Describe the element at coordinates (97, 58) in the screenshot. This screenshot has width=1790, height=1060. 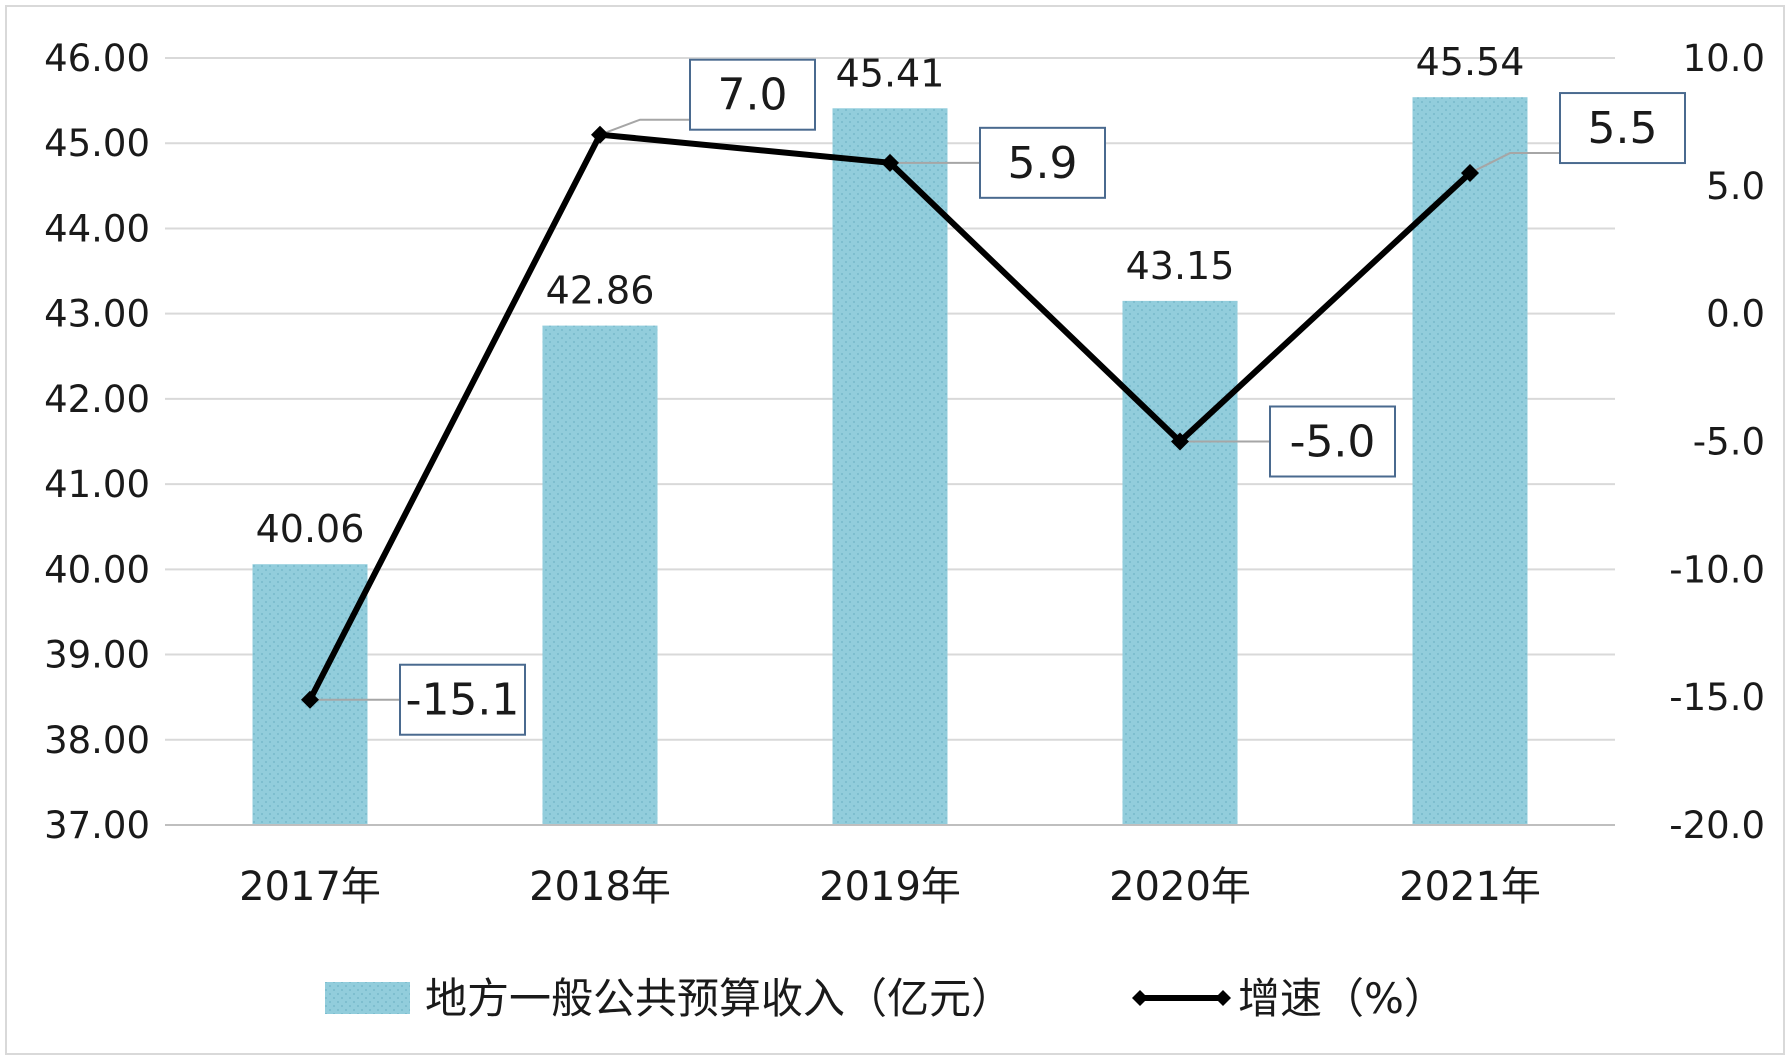
I see `y-left-tick-label: 46.00` at that location.